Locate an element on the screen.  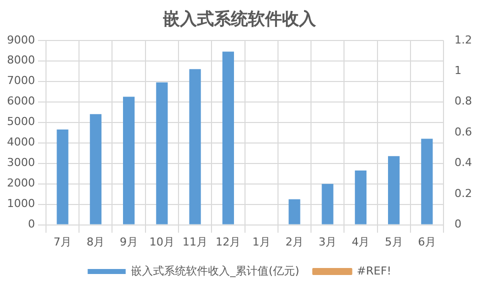
x-tick-label: 11月 is located at coordinates (195, 241).